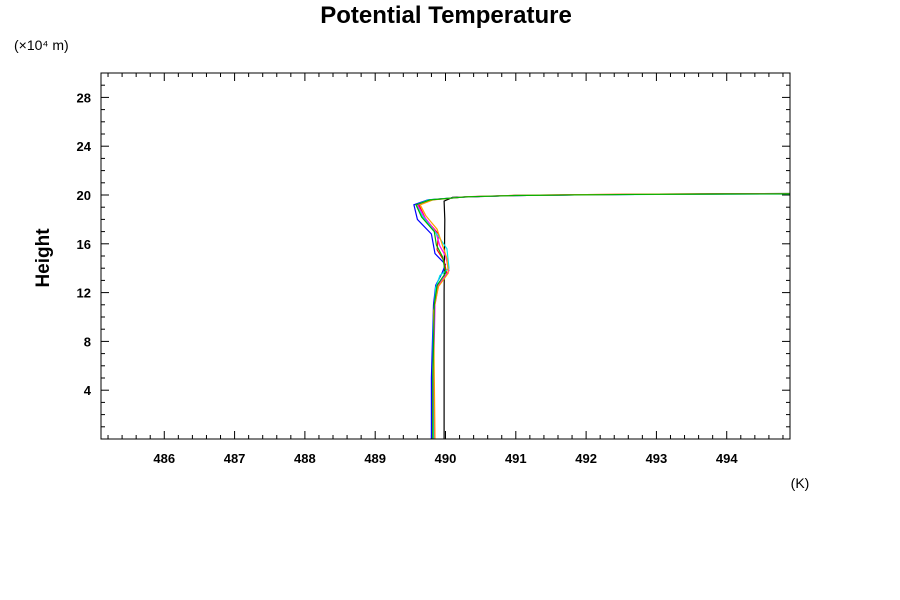  What do you see at coordinates (164, 458) in the screenshot?
I see `x-tick-label: 486` at bounding box center [164, 458].